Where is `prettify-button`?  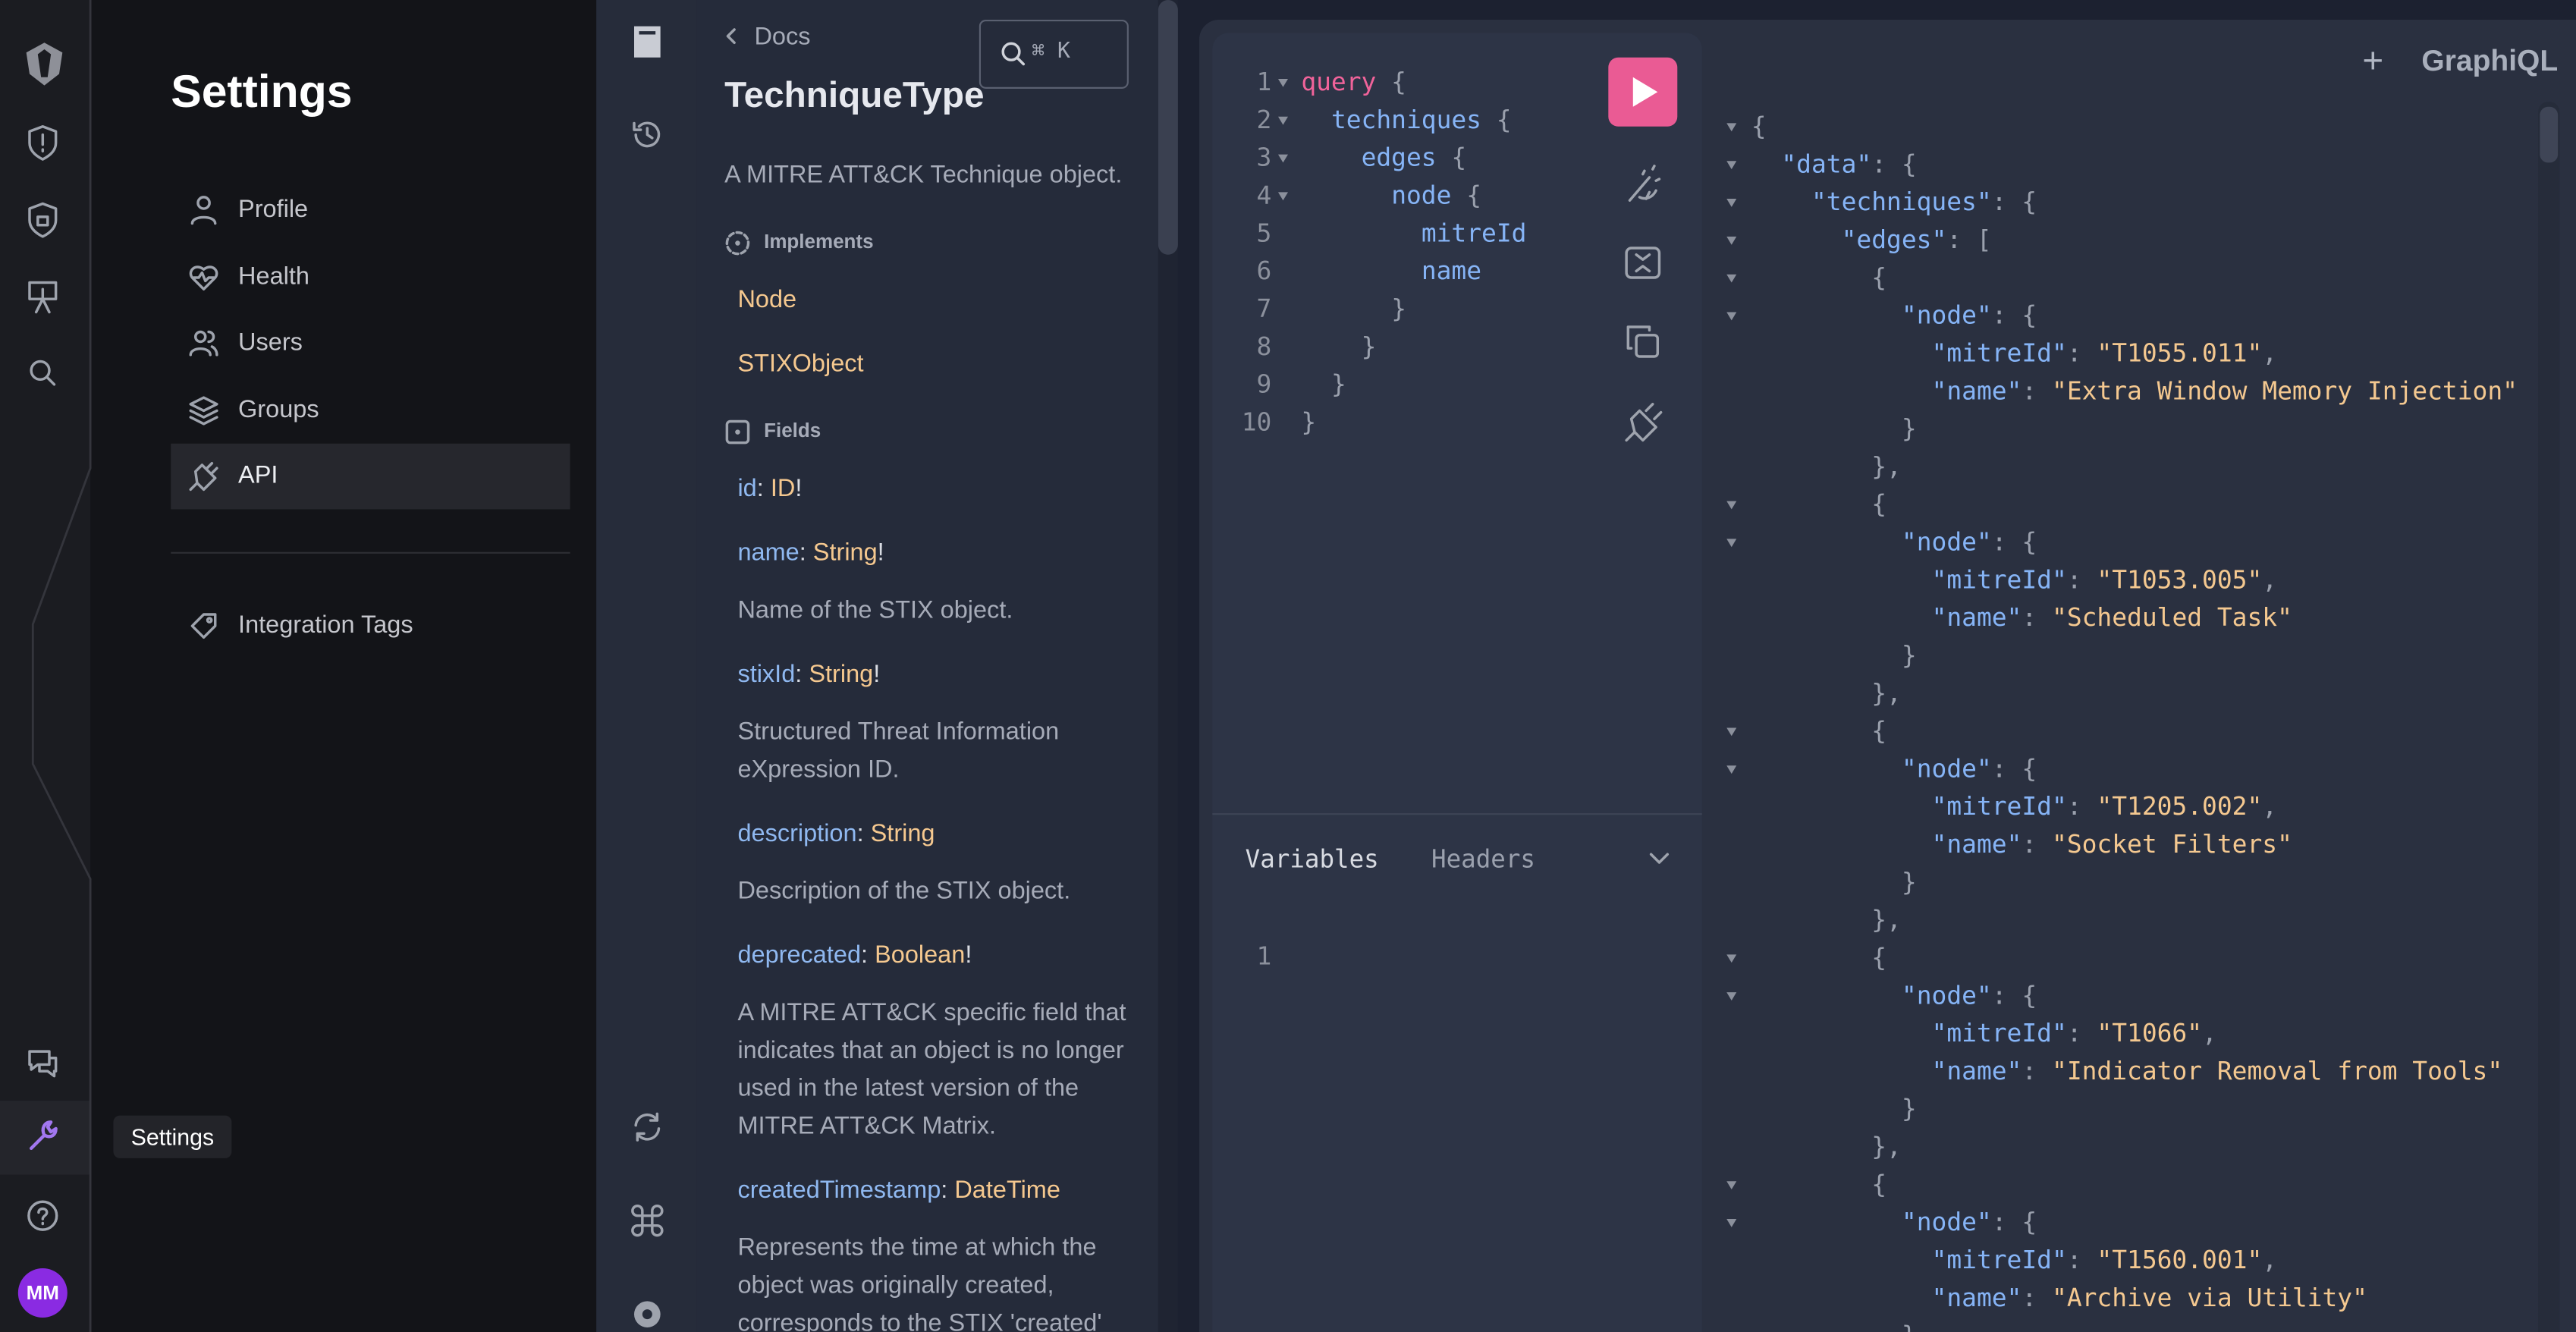 prettify-button is located at coordinates (1643, 184).